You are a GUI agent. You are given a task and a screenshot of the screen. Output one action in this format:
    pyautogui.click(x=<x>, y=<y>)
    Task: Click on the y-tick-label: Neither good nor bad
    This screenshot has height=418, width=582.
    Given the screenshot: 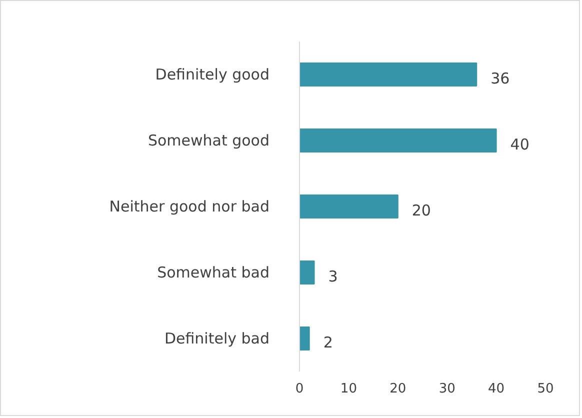 What is the action you would take?
    pyautogui.click(x=189, y=207)
    